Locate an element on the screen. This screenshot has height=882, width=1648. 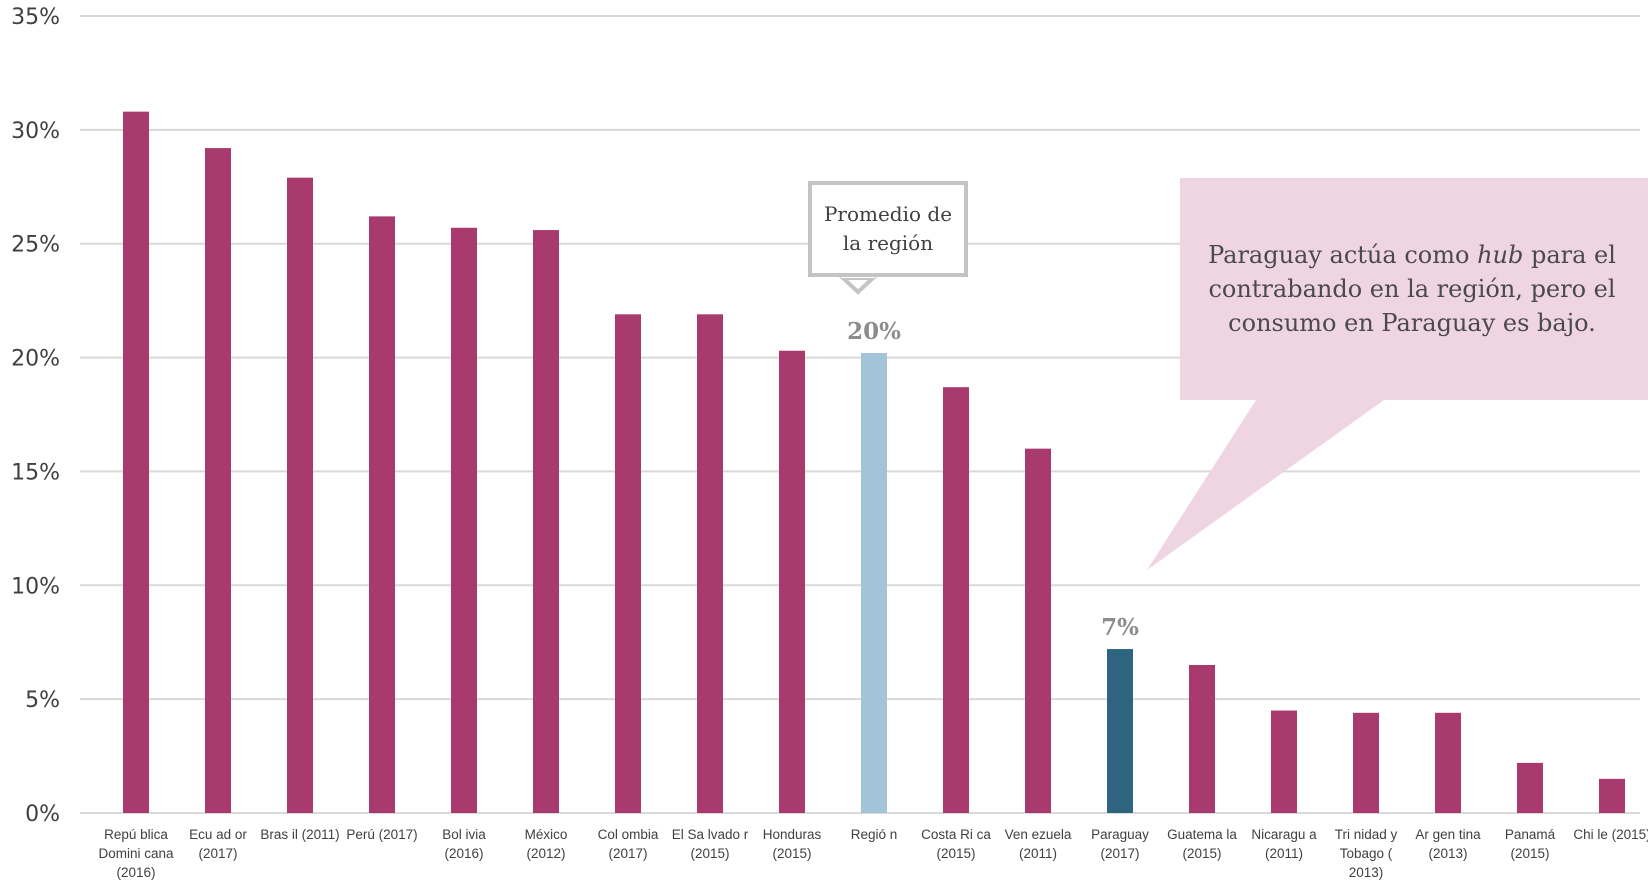
paraguay-note-hub: hub is located at coordinates (1500, 255).